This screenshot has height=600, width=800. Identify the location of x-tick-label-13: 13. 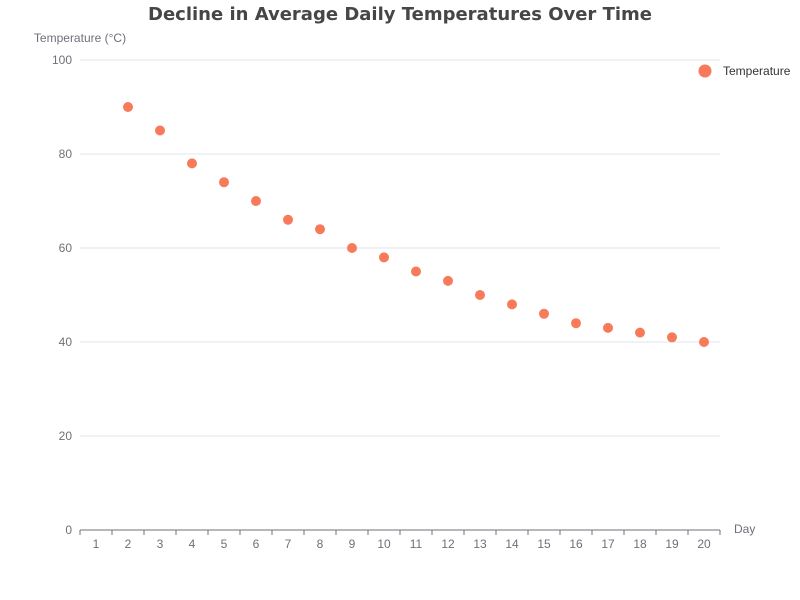
(480, 544).